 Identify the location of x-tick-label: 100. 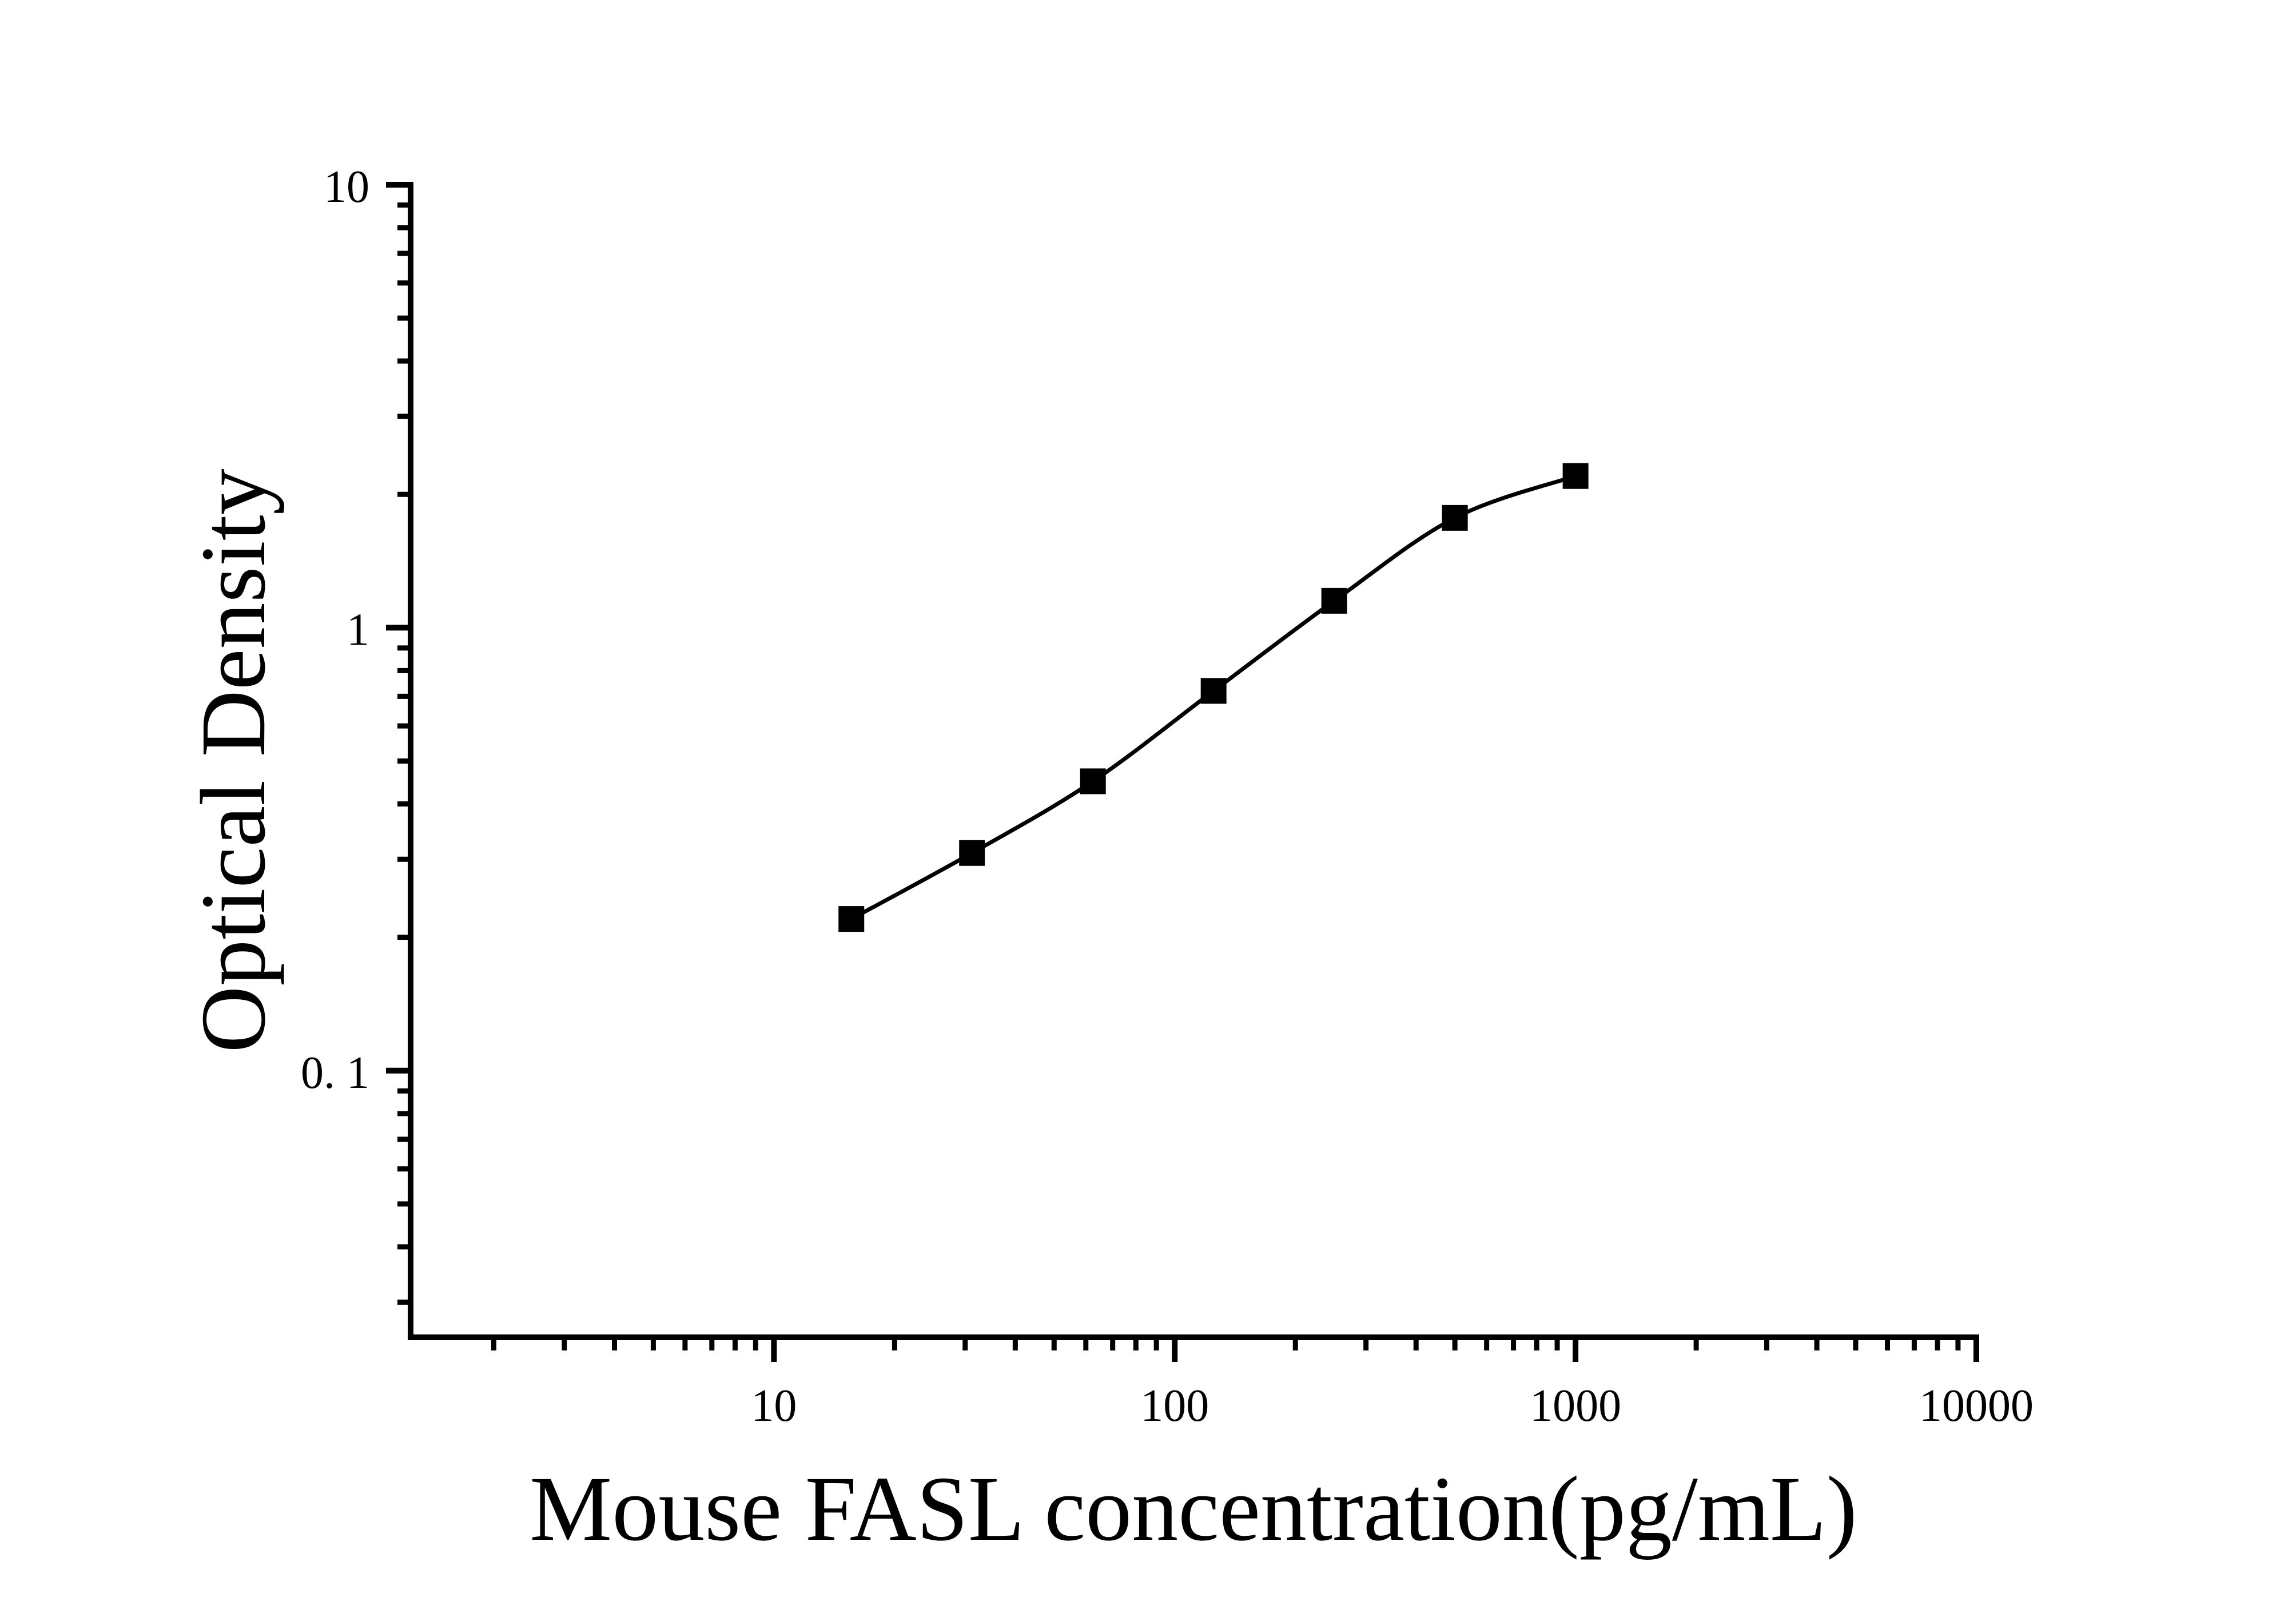
(1175, 1406).